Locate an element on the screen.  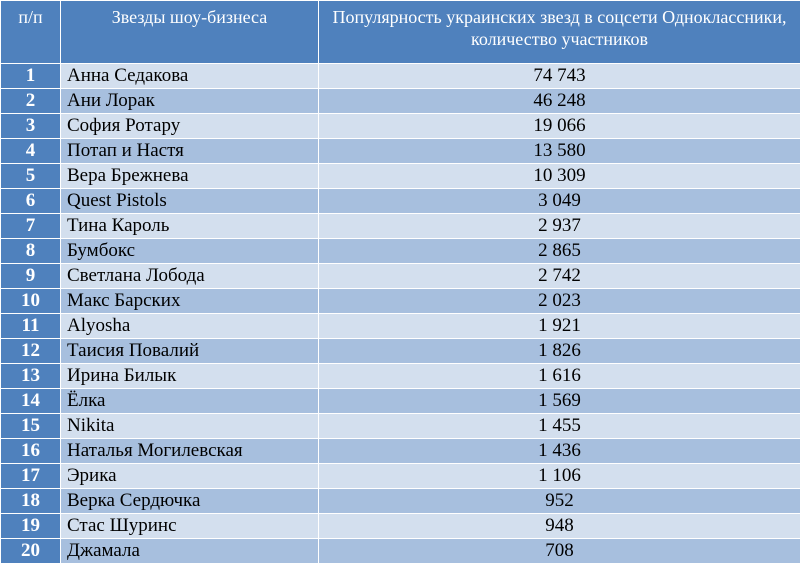
rank-cell: 12 is located at coordinates (30, 351).